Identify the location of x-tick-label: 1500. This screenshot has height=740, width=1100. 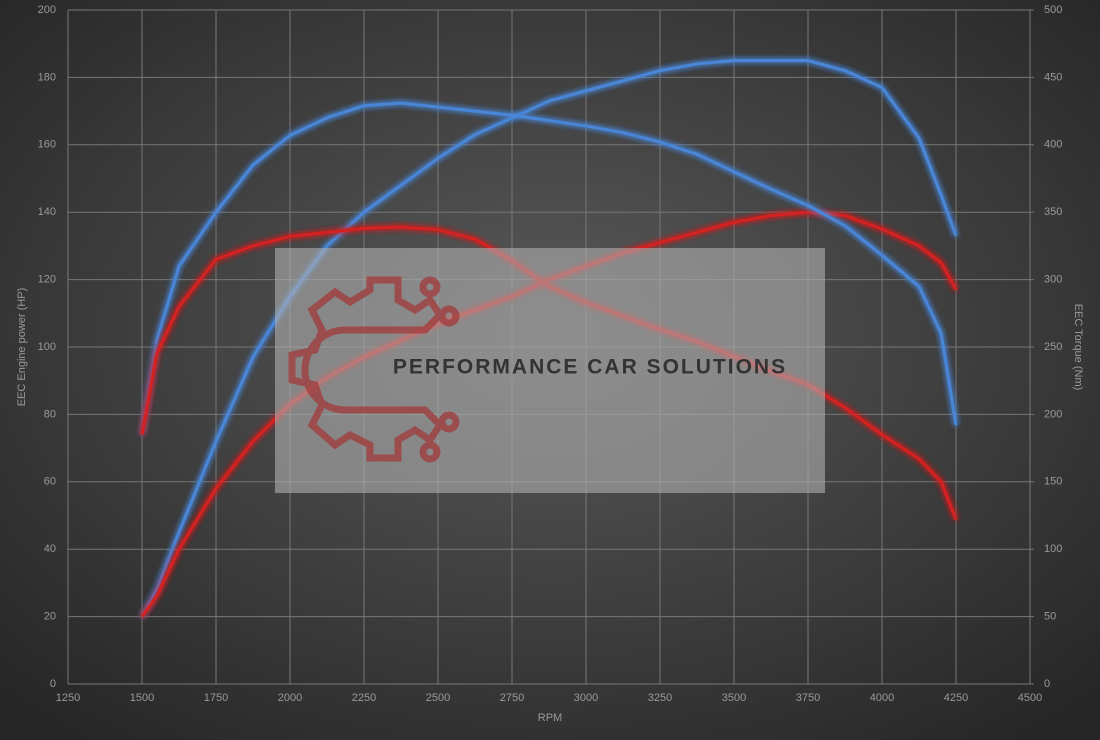
(142, 698).